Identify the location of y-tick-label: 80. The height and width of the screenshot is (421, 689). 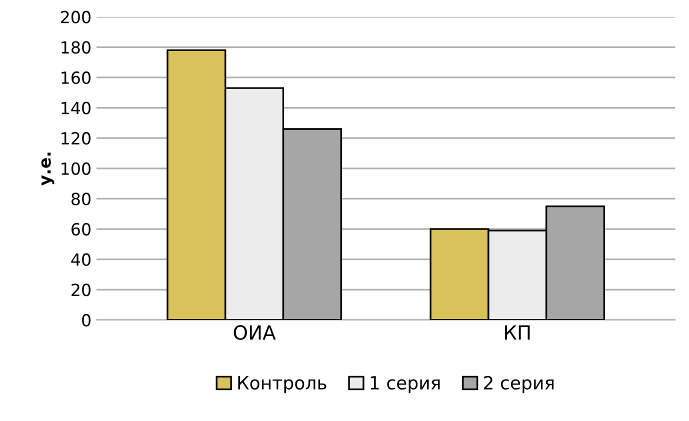
(81, 199).